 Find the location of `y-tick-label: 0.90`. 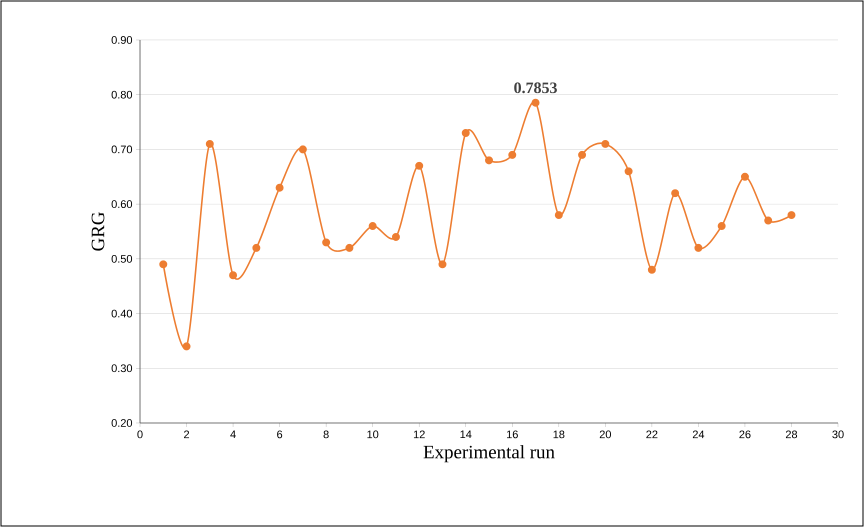

y-tick-label: 0.90 is located at coordinates (122, 40).